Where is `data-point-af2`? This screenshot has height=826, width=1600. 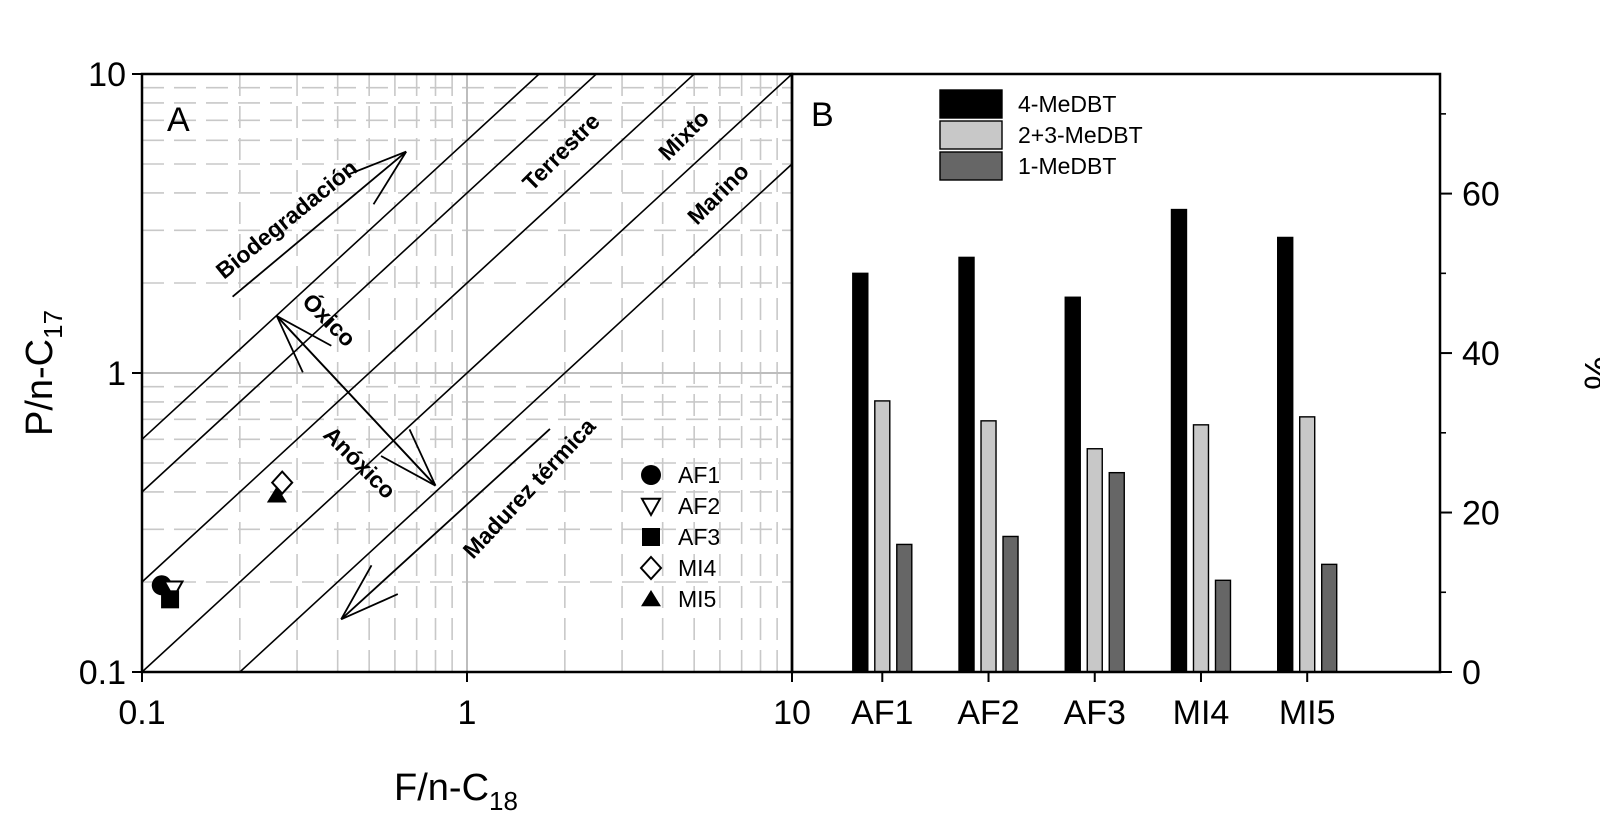
data-point-af2 is located at coordinates (173, 590).